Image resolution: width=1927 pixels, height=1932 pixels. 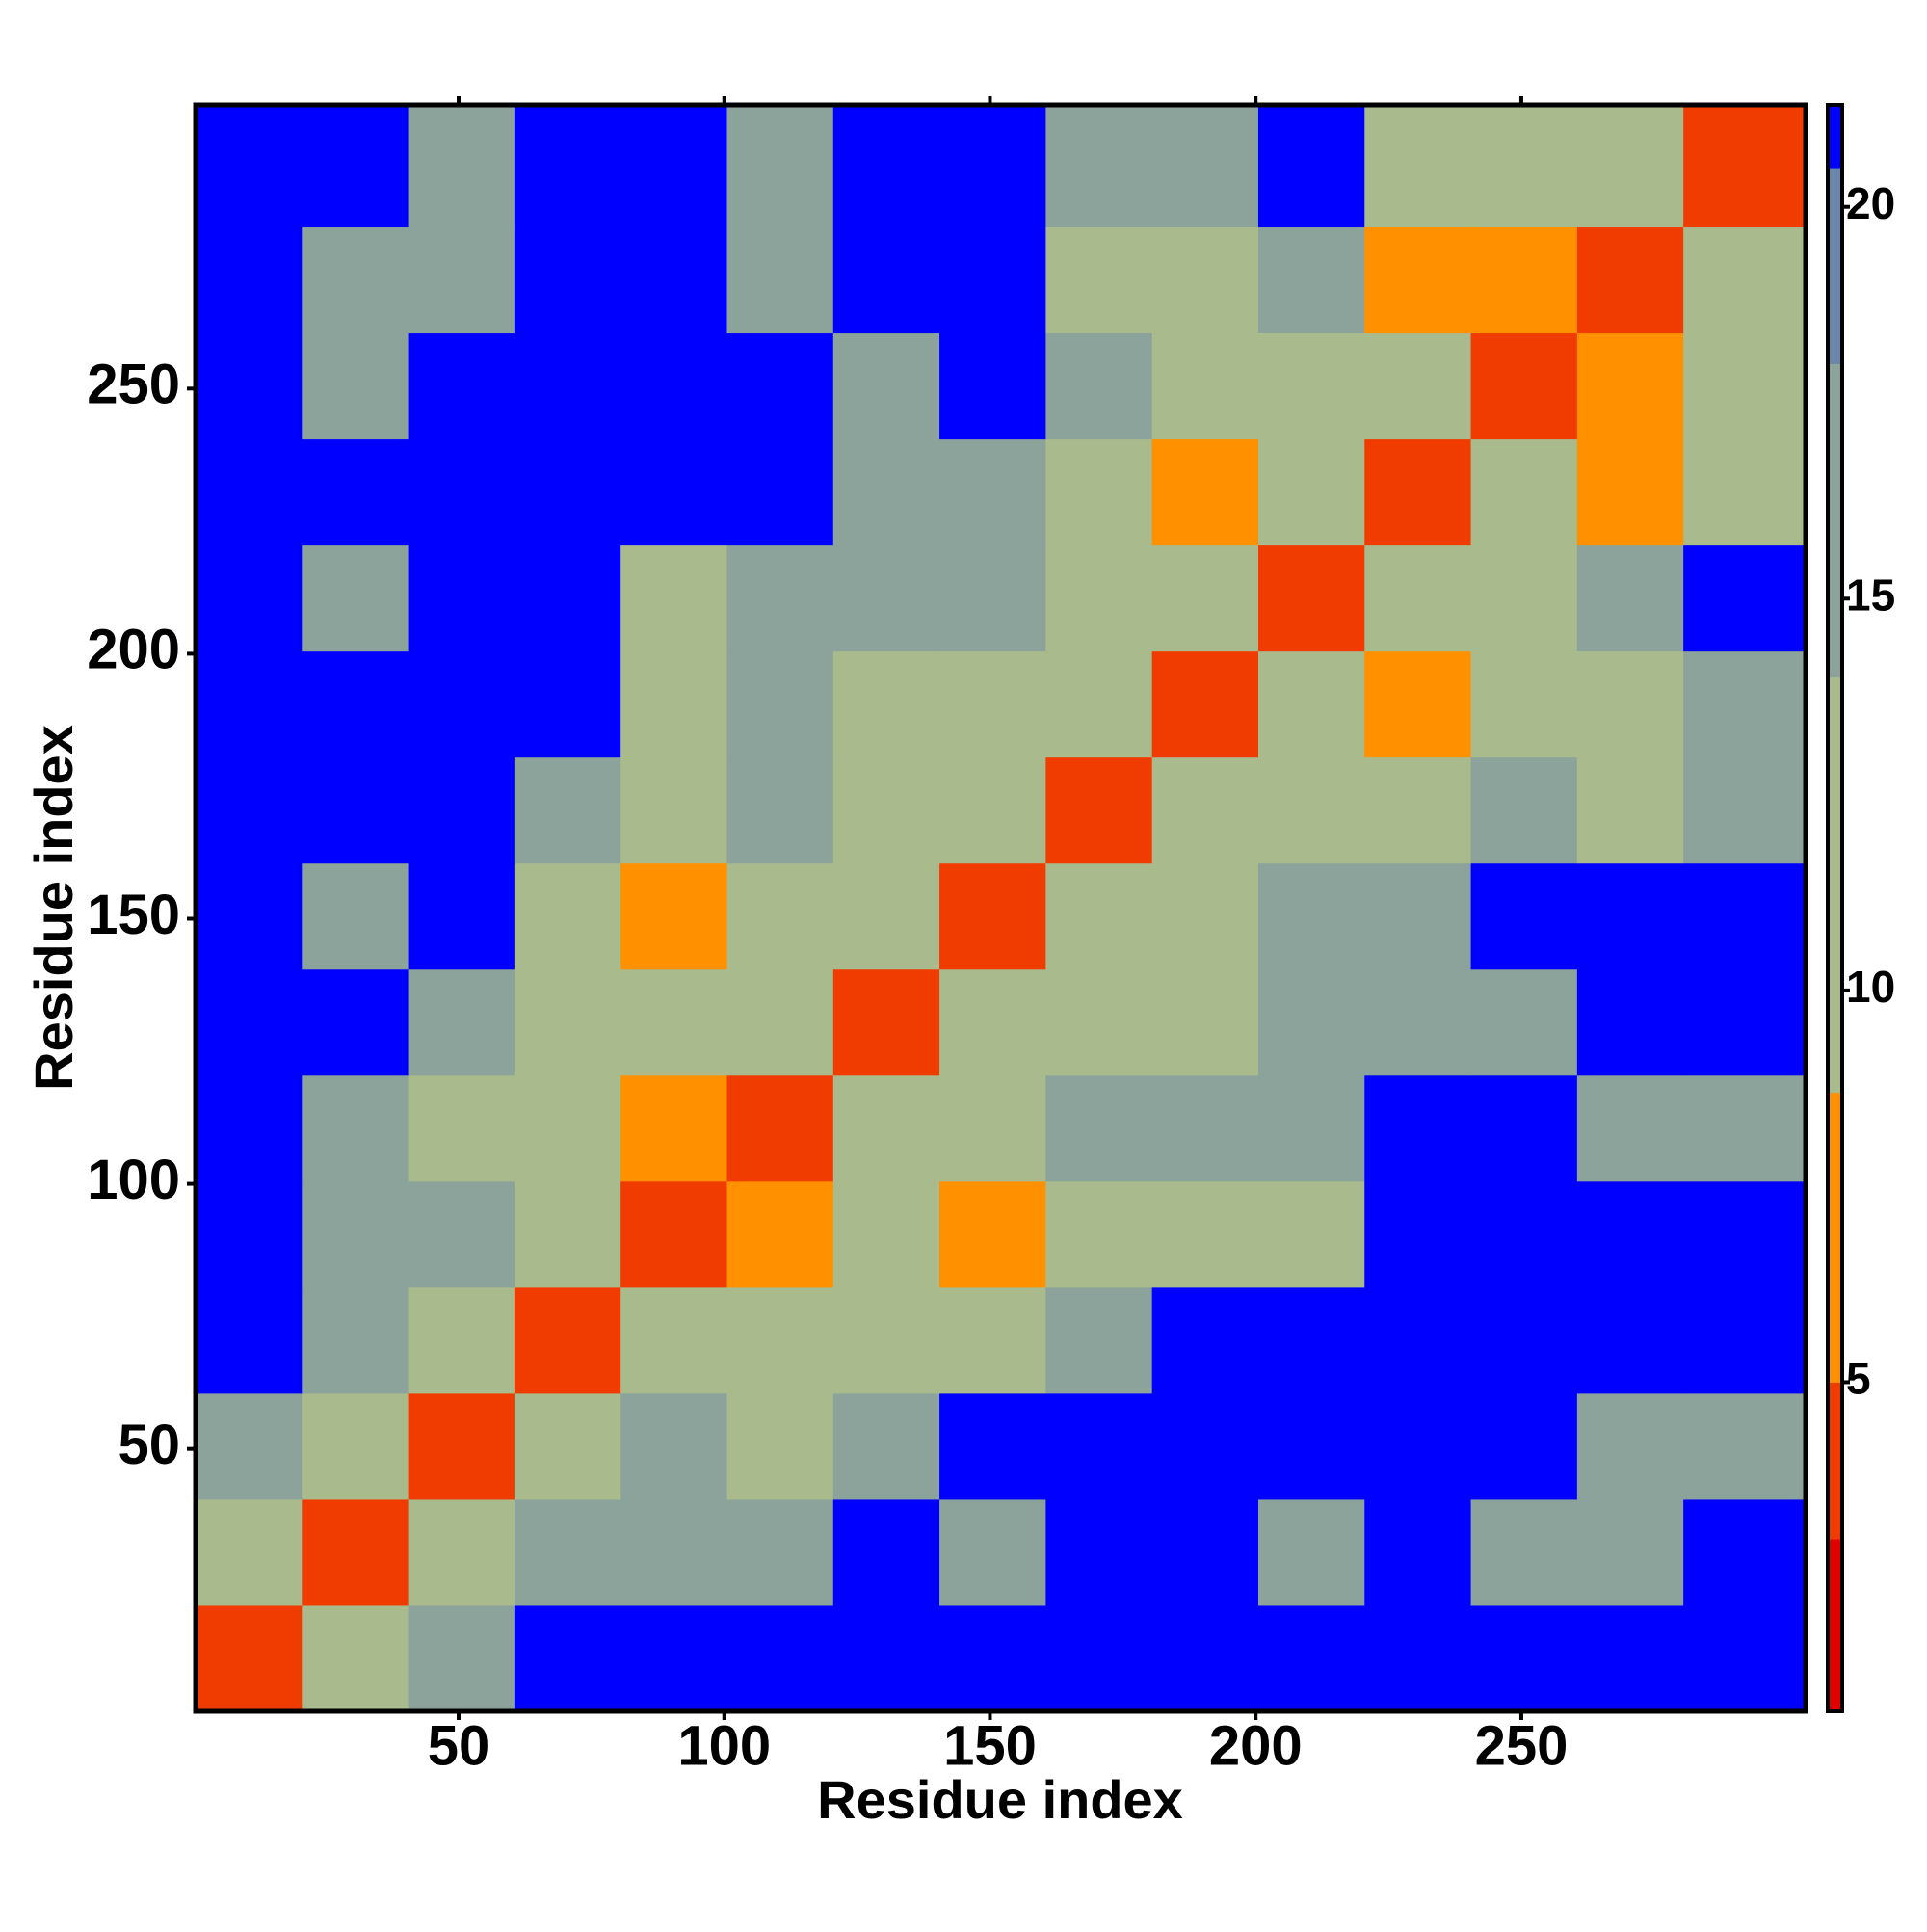 I want to click on colorbar-tick-label: 5, so click(x=1859, y=1379).